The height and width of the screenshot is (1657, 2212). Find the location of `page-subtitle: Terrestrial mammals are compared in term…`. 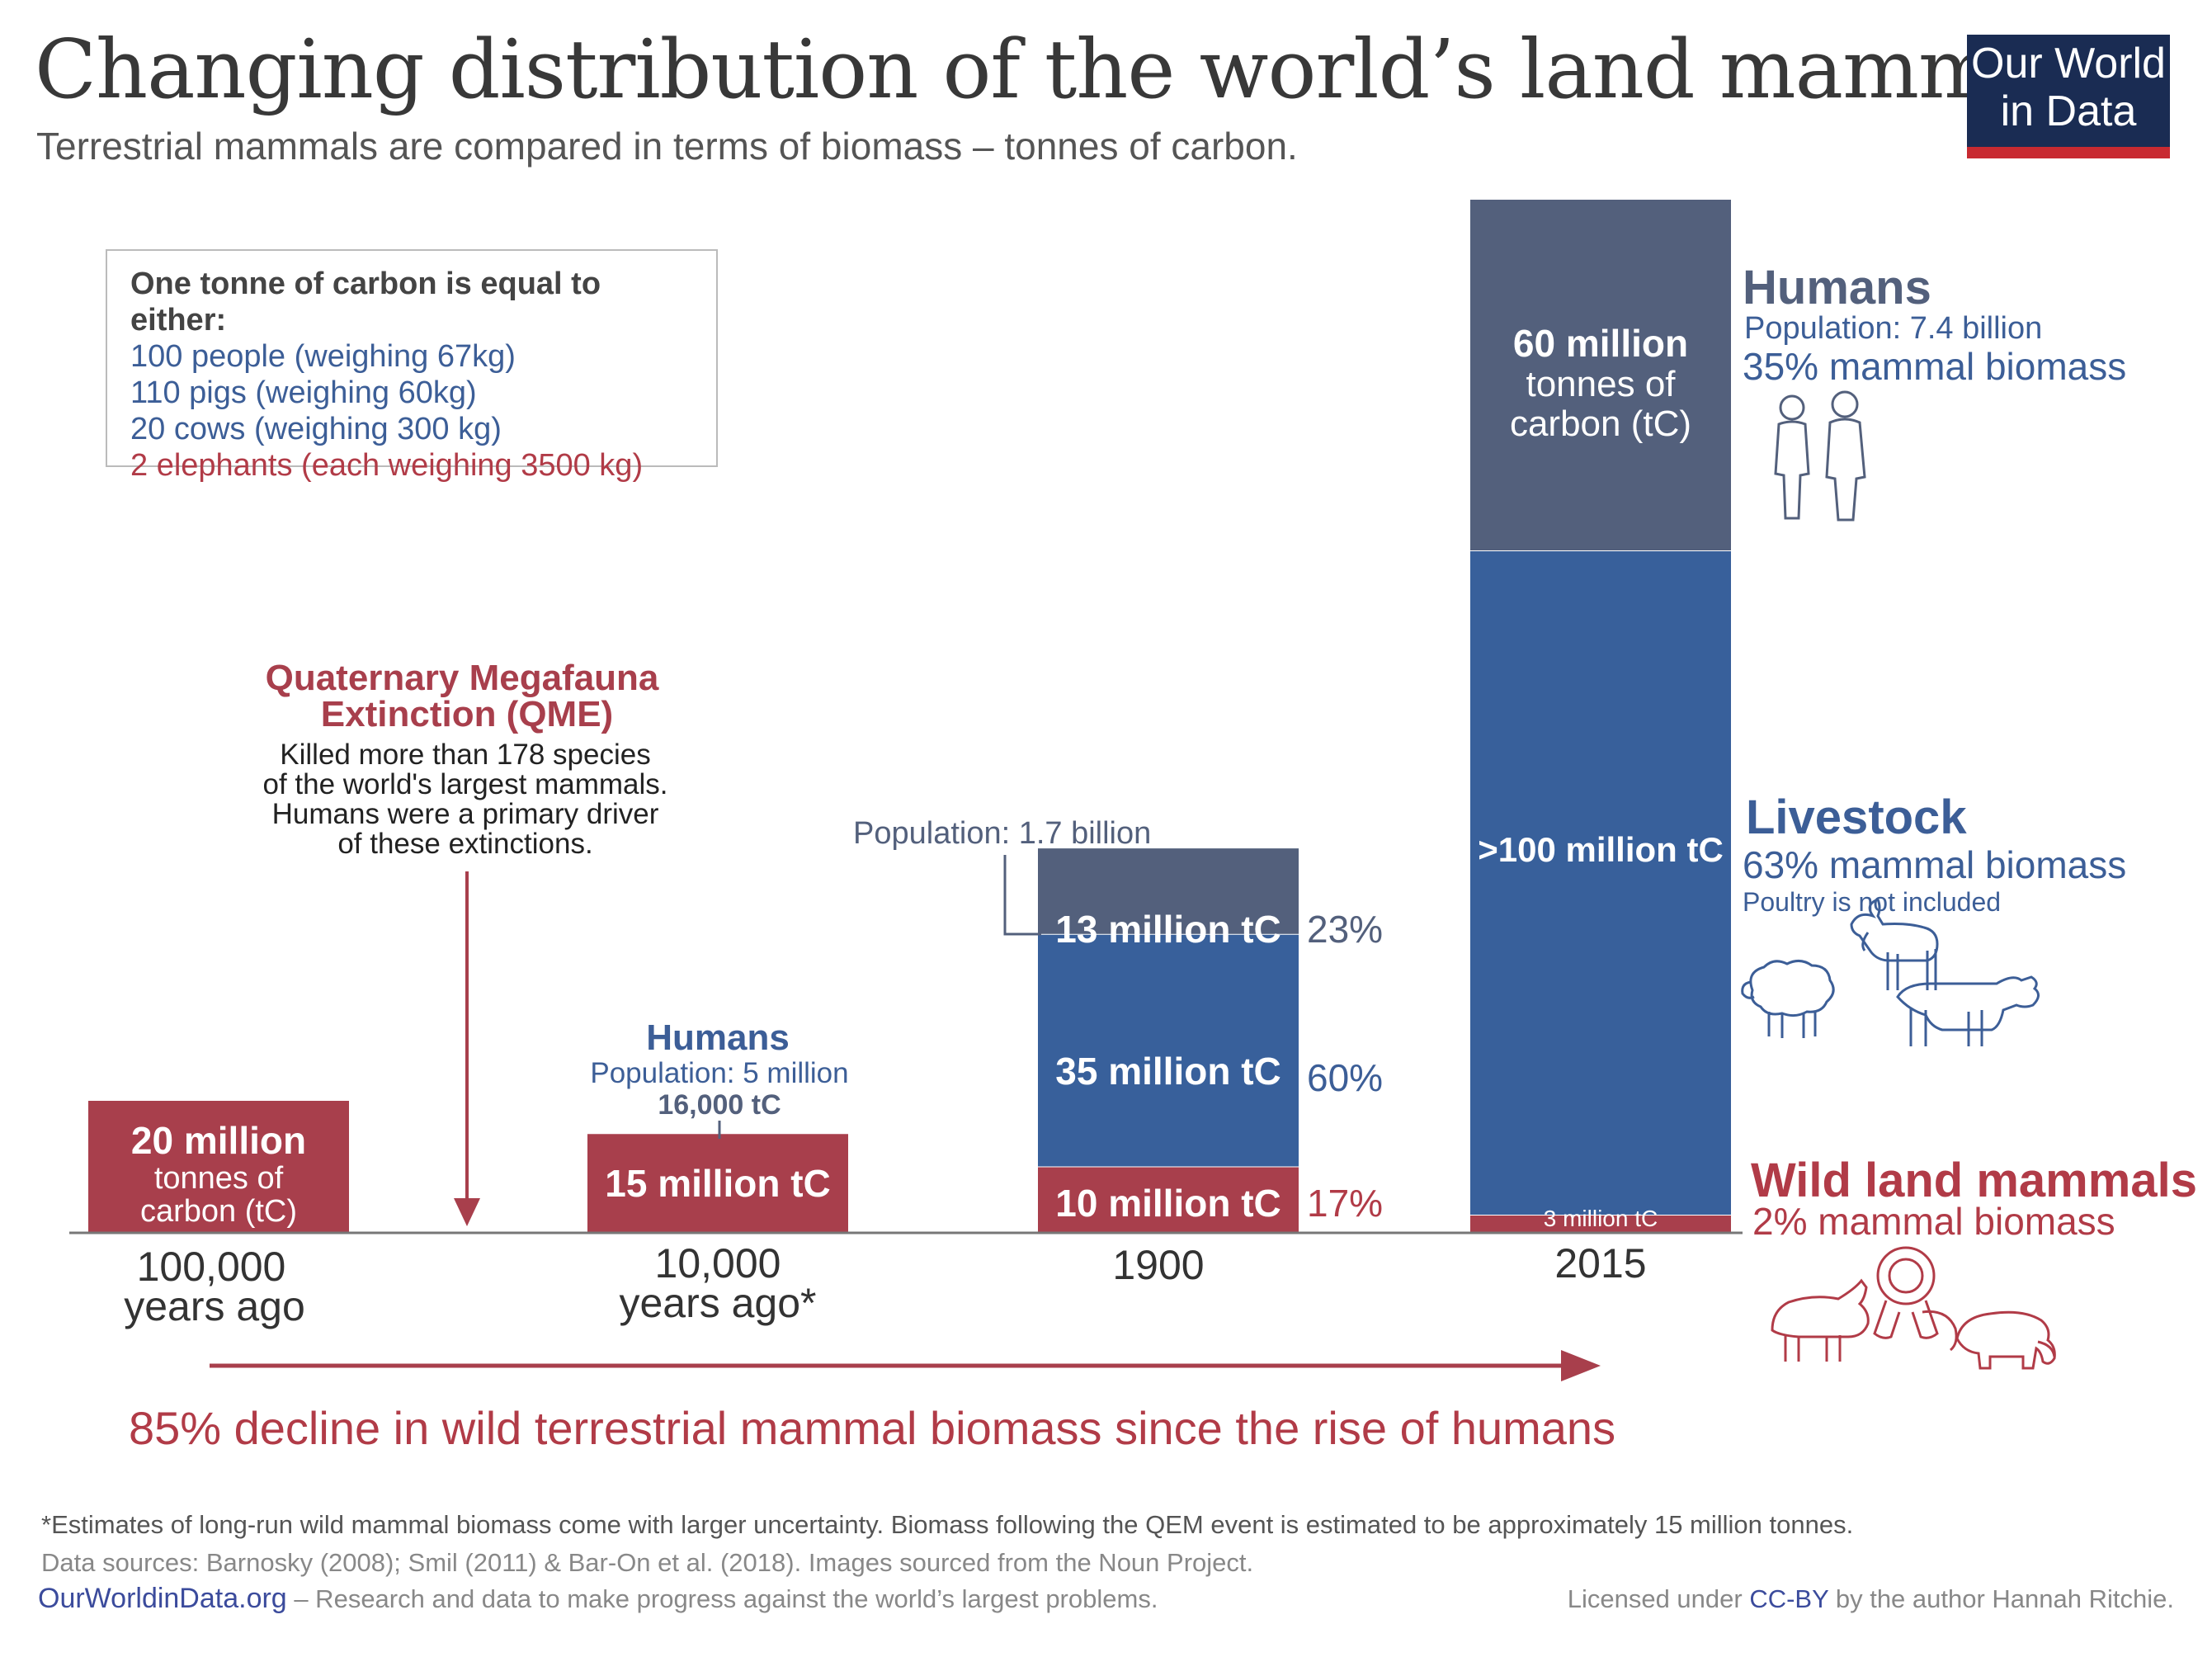

page-subtitle: Terrestrial mammals are compared in term… is located at coordinates (667, 146).